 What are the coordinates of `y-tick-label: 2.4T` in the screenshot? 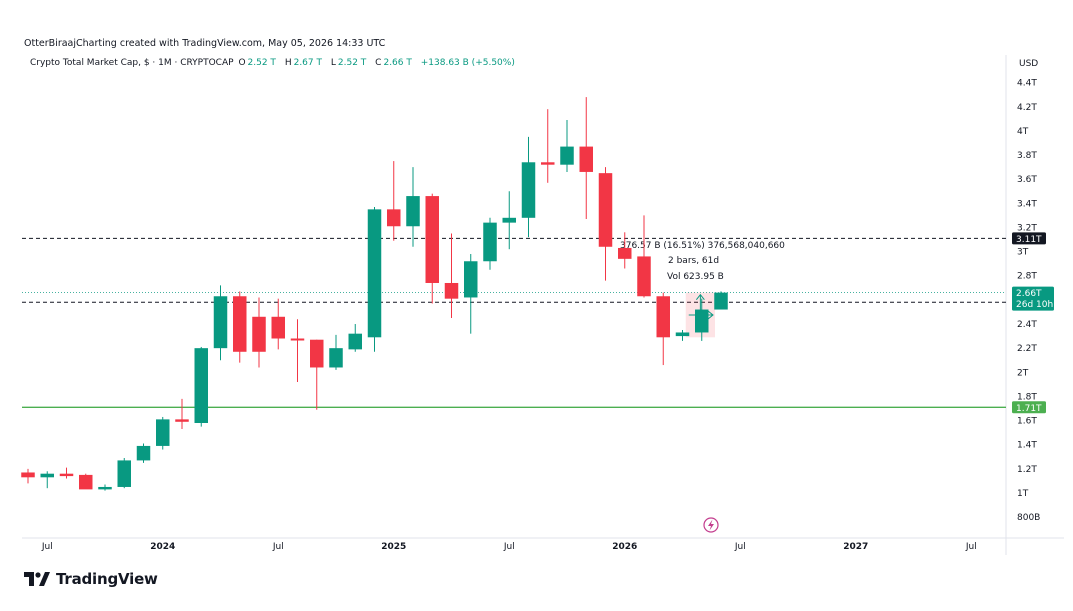 It's located at (1027, 325).